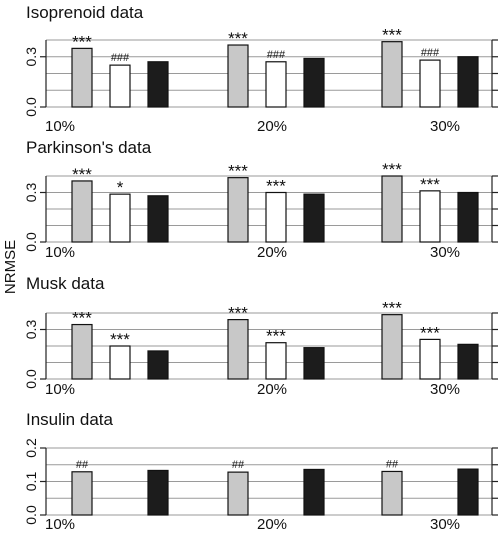  Describe the element at coordinates (10, 267) in the screenshot. I see `y-axis-label: NRMSE` at that location.